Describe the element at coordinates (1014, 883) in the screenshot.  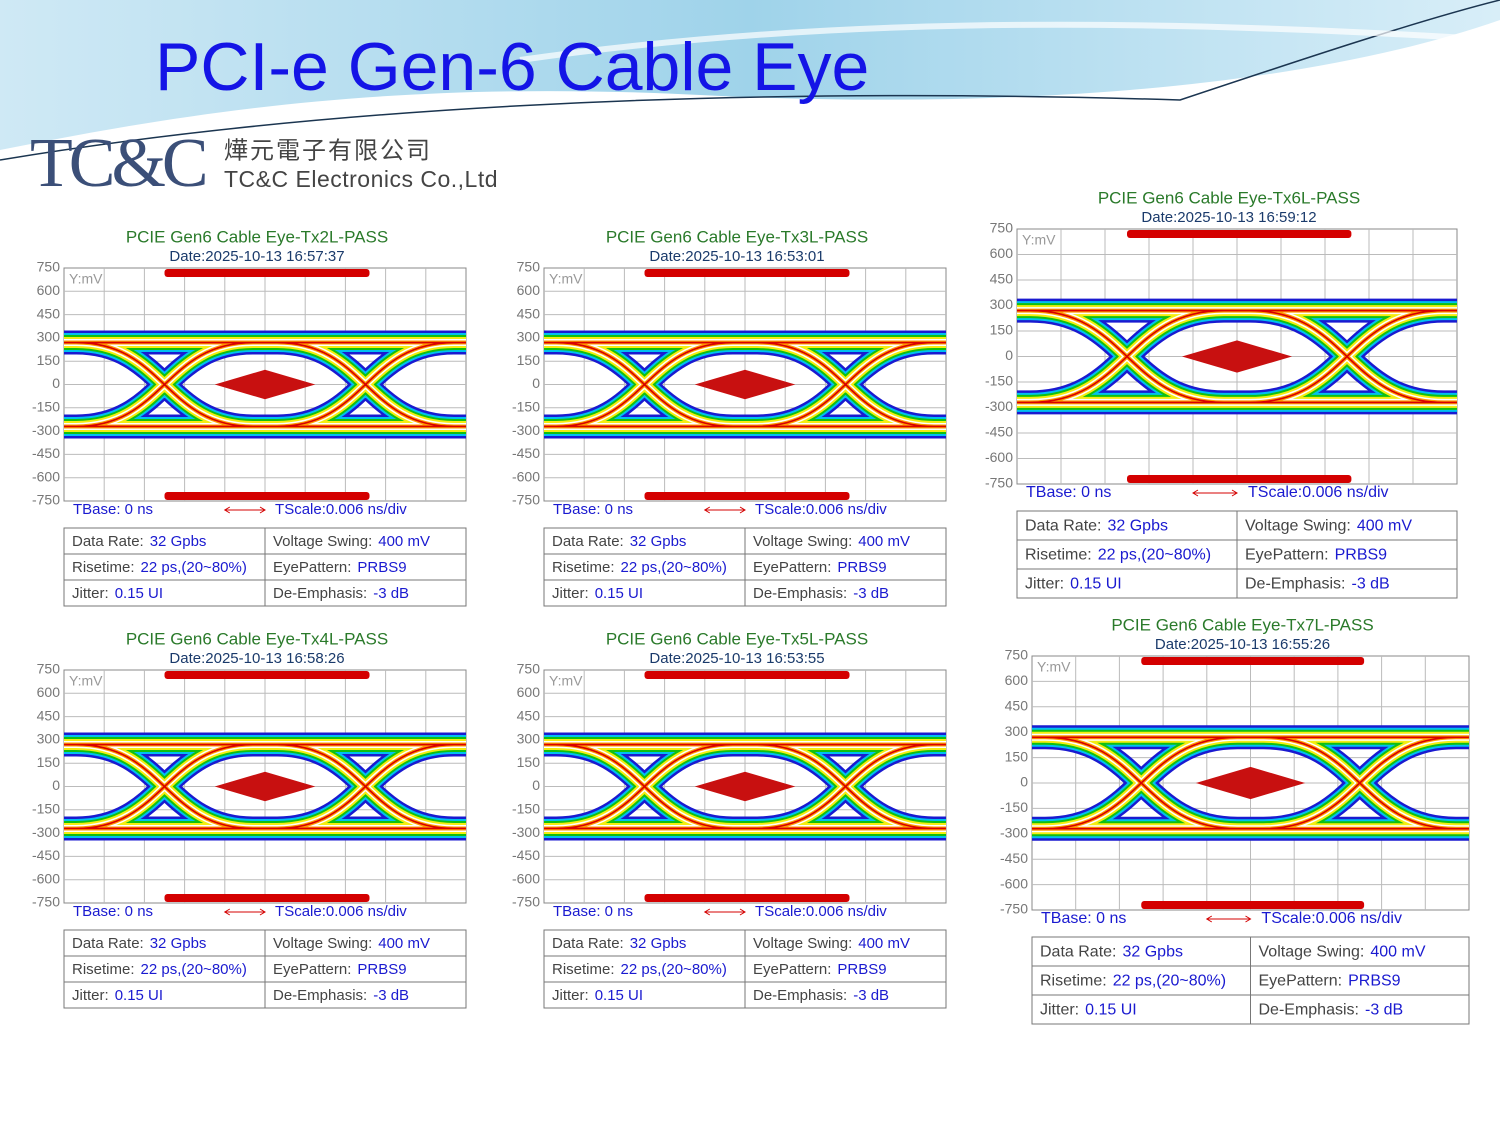
I see `y-tick-label: -600` at that location.